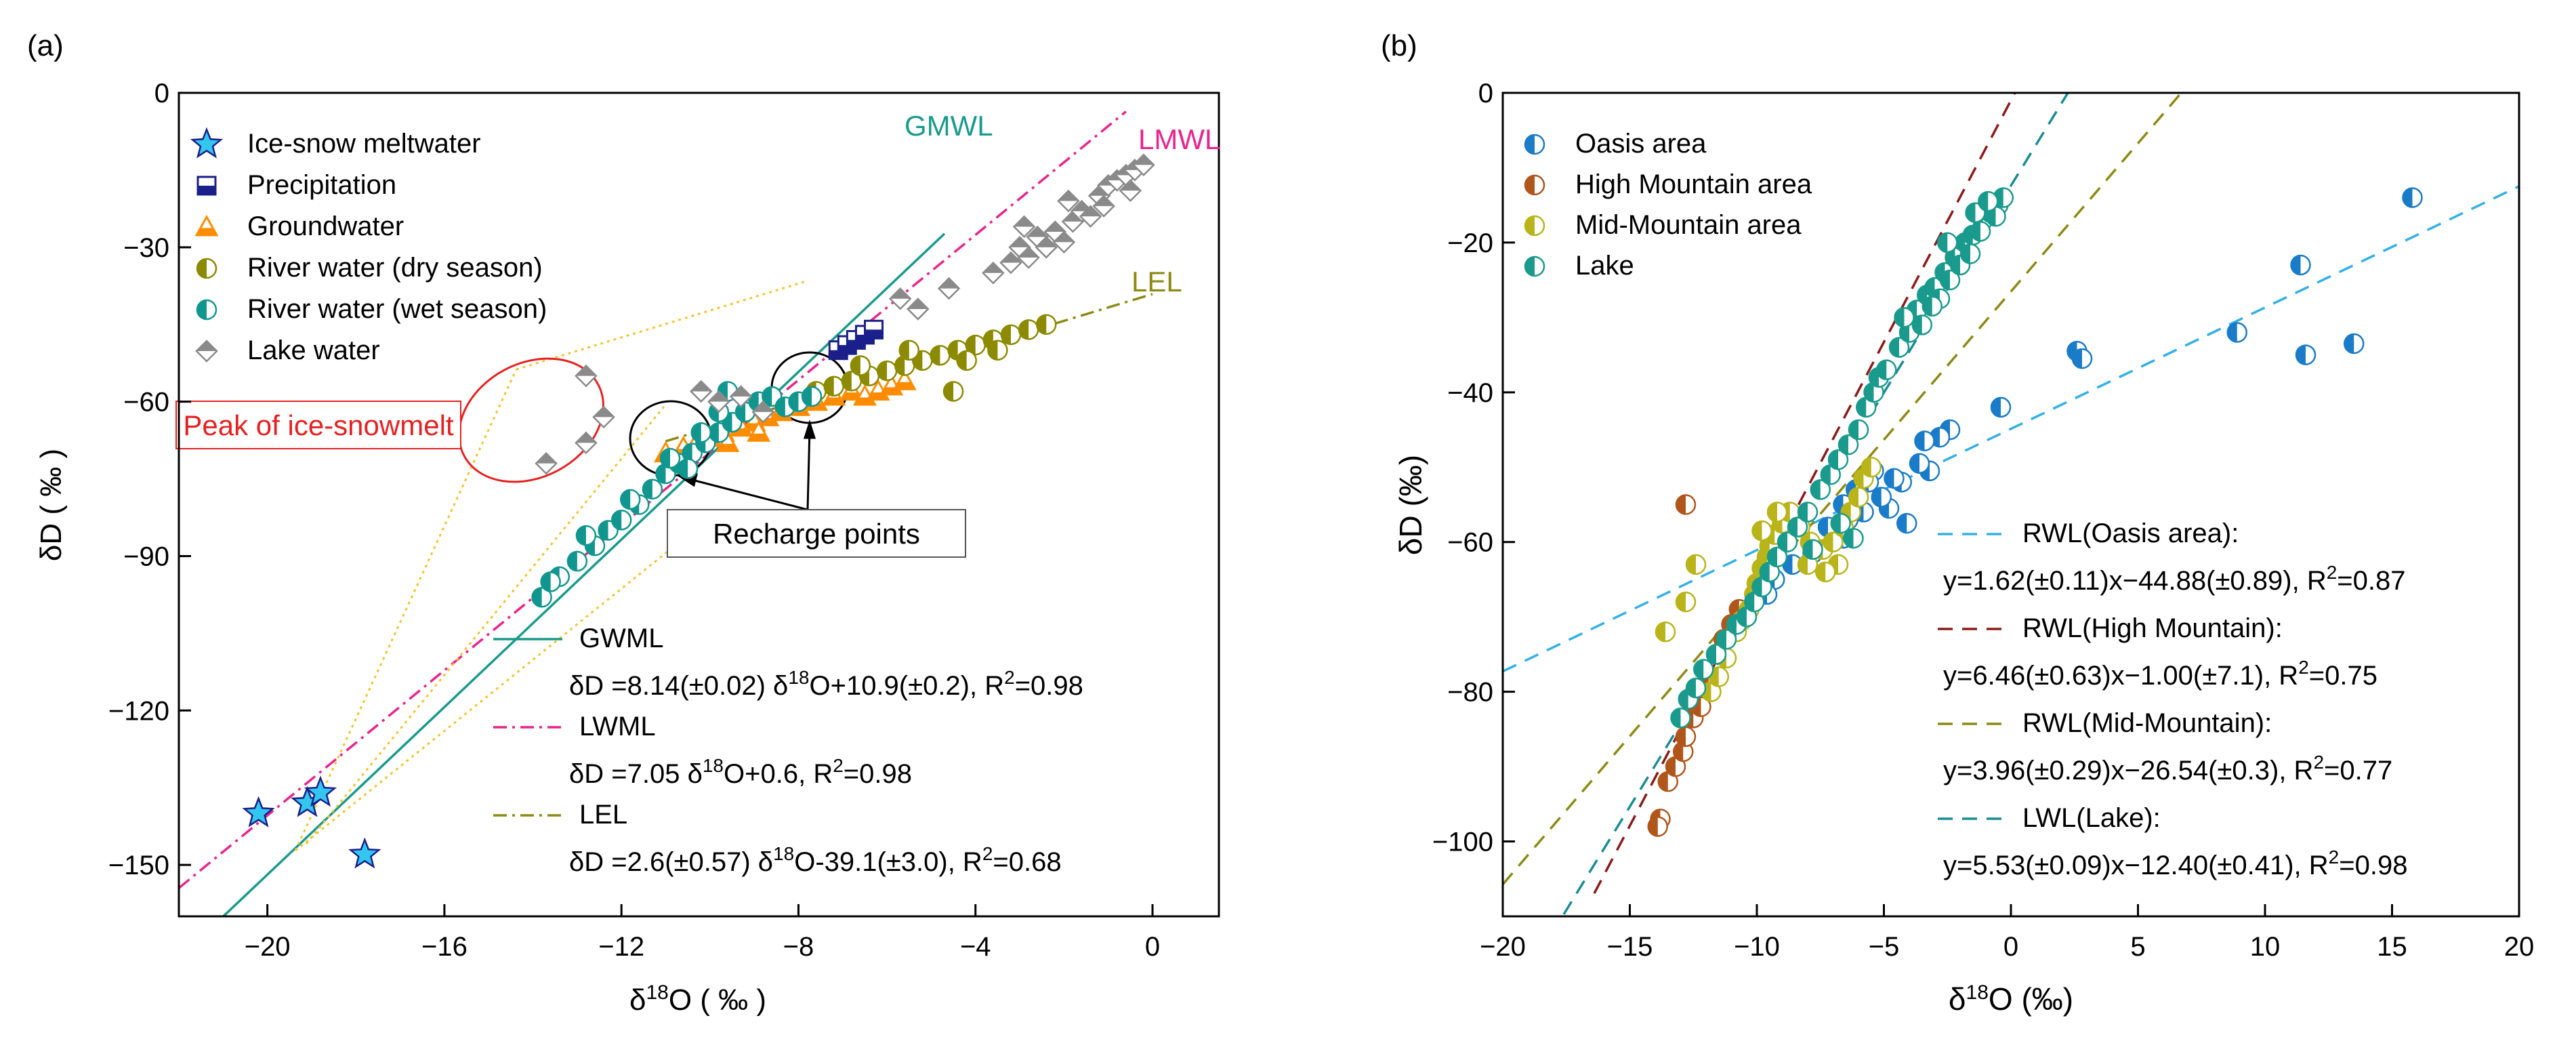  I want to click on x-tick-label: −20, so click(1503, 947).